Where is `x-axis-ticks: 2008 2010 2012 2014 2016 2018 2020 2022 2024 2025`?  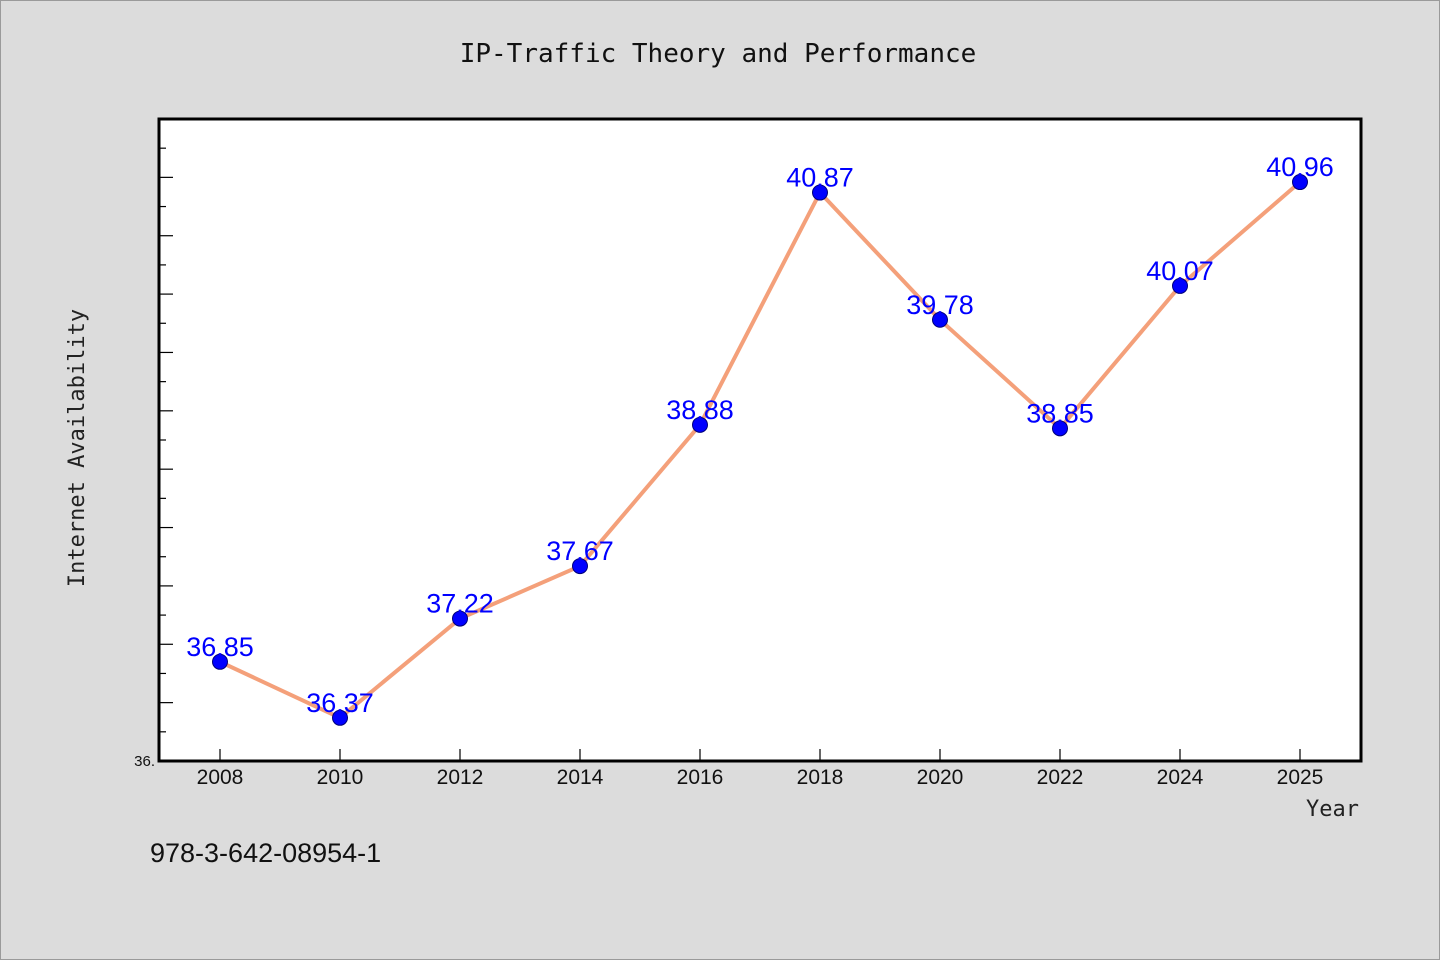
x-axis-ticks: 2008 2010 2012 2014 2016 2018 2020 2022 2024 2025 is located at coordinates (760, 769).